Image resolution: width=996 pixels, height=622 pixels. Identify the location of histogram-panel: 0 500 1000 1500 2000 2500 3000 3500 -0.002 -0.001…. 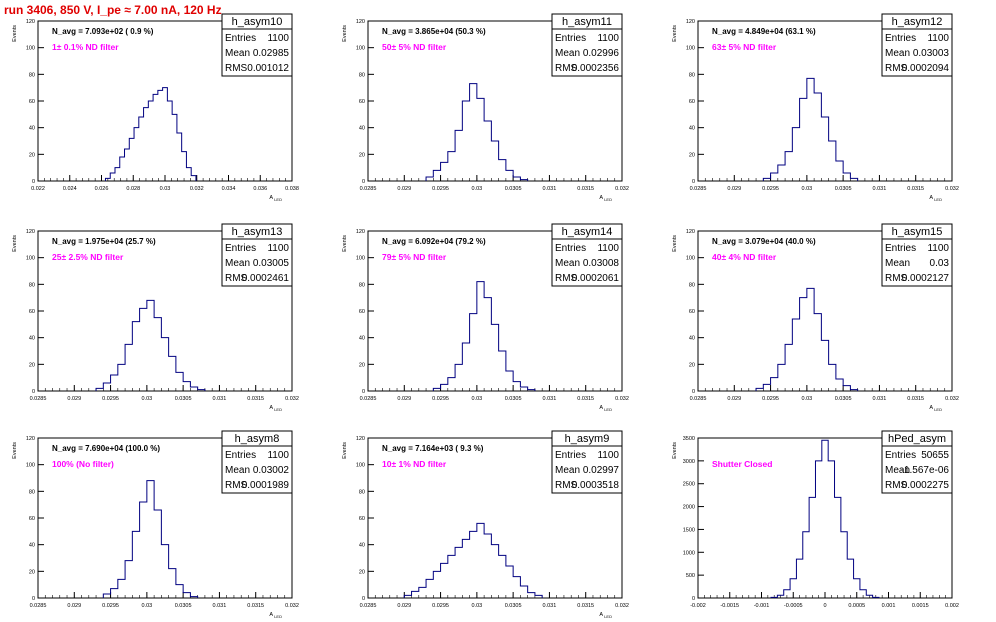
(815, 519).